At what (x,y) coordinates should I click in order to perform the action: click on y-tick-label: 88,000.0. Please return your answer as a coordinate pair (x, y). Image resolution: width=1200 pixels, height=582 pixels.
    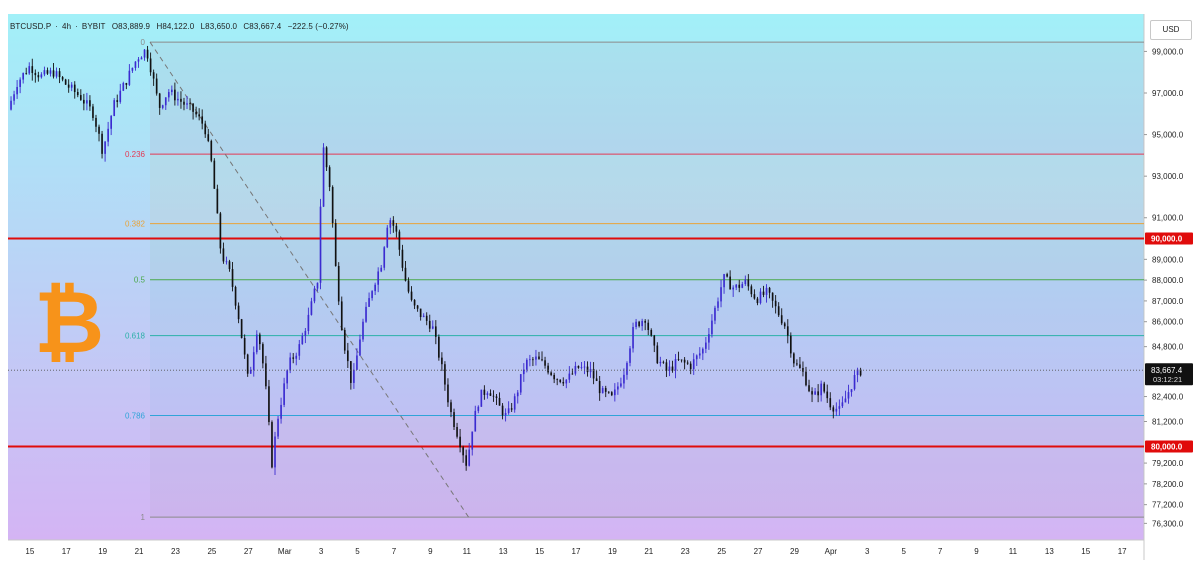
    Looking at the image, I should click on (1168, 280).